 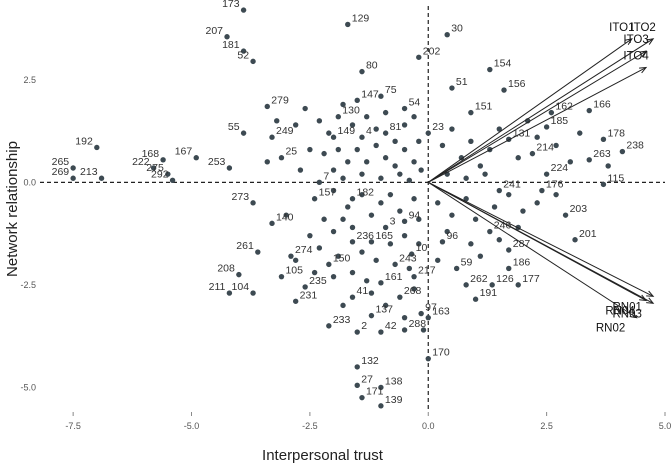 I want to click on point-label-75: 75, so click(x=391, y=90).